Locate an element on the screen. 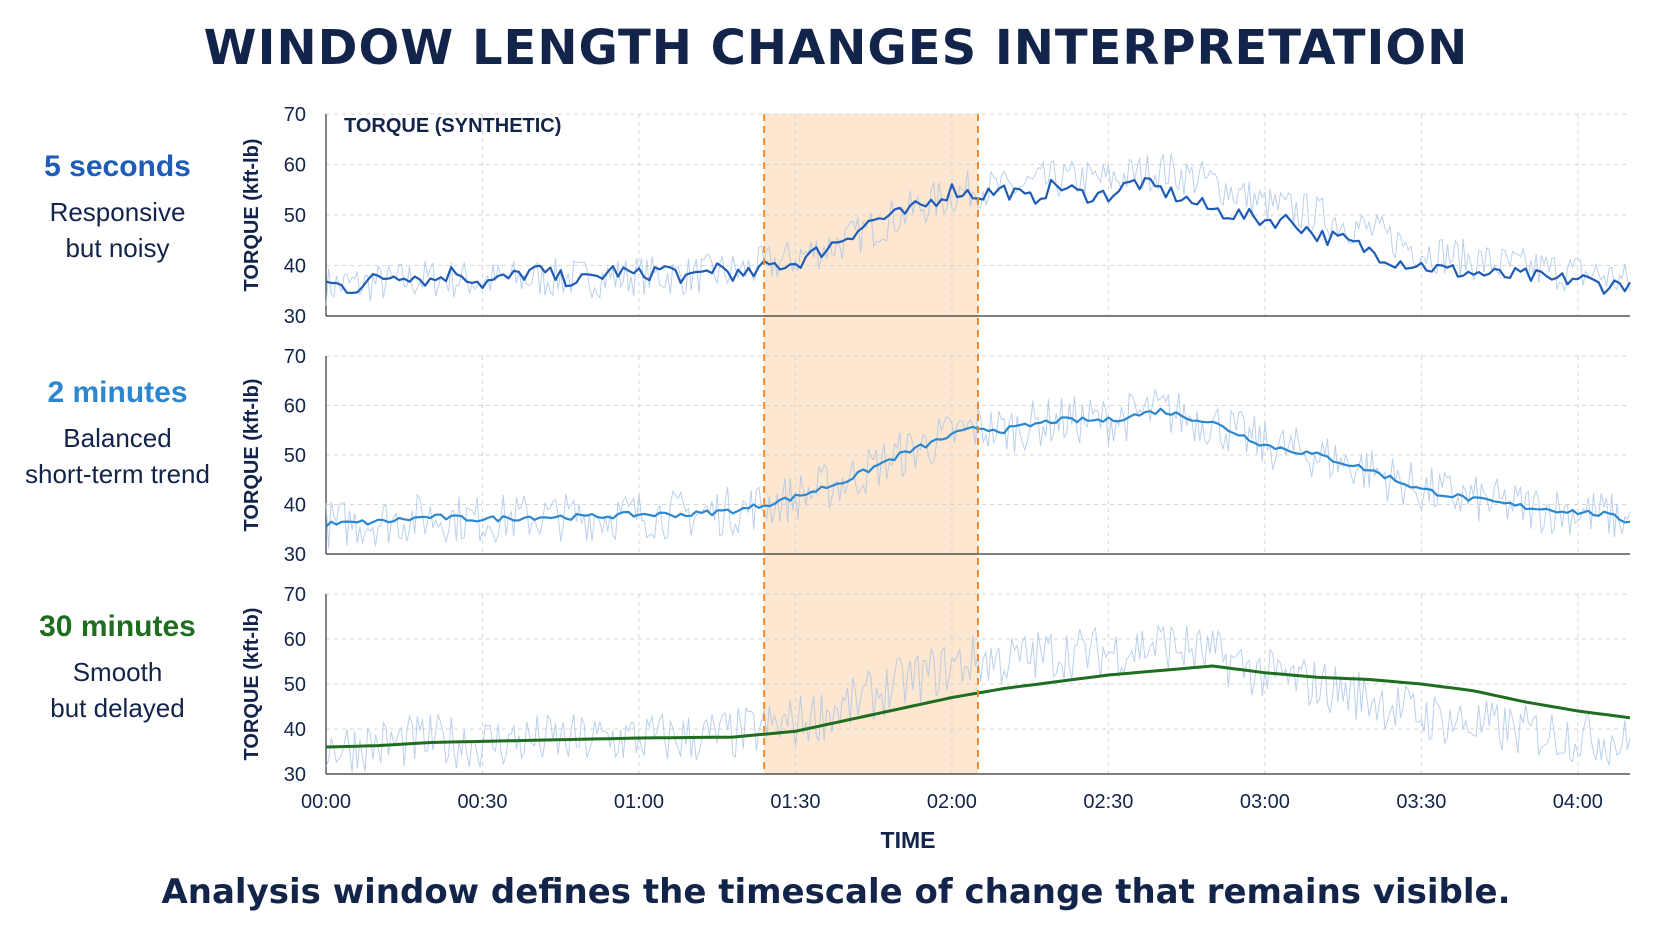  window-desc-line1: Balanced is located at coordinates (117, 438).